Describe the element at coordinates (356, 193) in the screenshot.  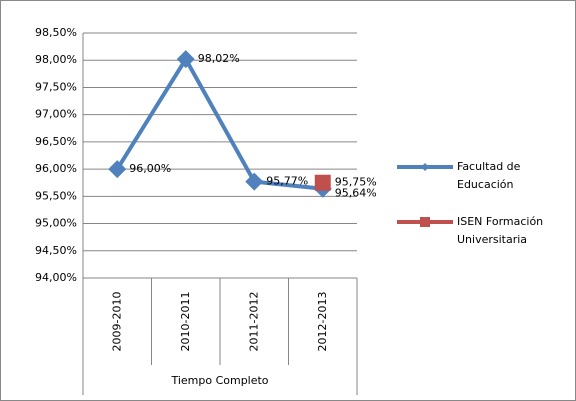
I see `data-label: 95,64%` at that location.